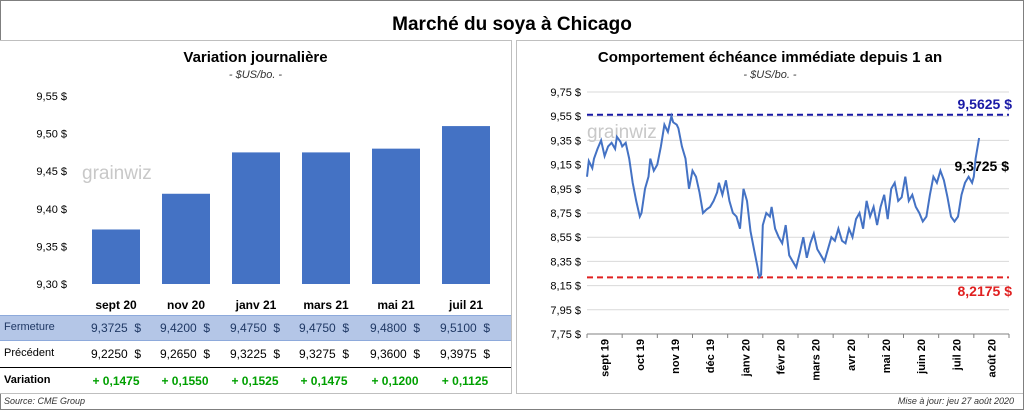 This screenshot has height=410, width=1024. I want to click on bar-chart-subtitle: - $US/bo. -, so click(255, 75).